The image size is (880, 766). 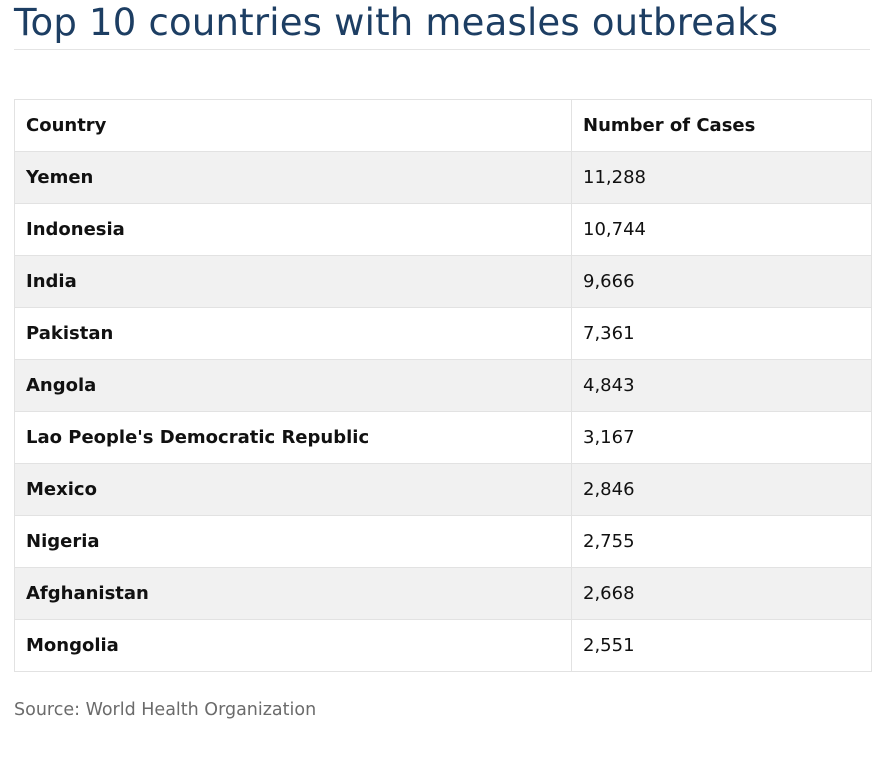 What do you see at coordinates (293, 593) in the screenshot?
I see `country-cell: Afghanistan` at bounding box center [293, 593].